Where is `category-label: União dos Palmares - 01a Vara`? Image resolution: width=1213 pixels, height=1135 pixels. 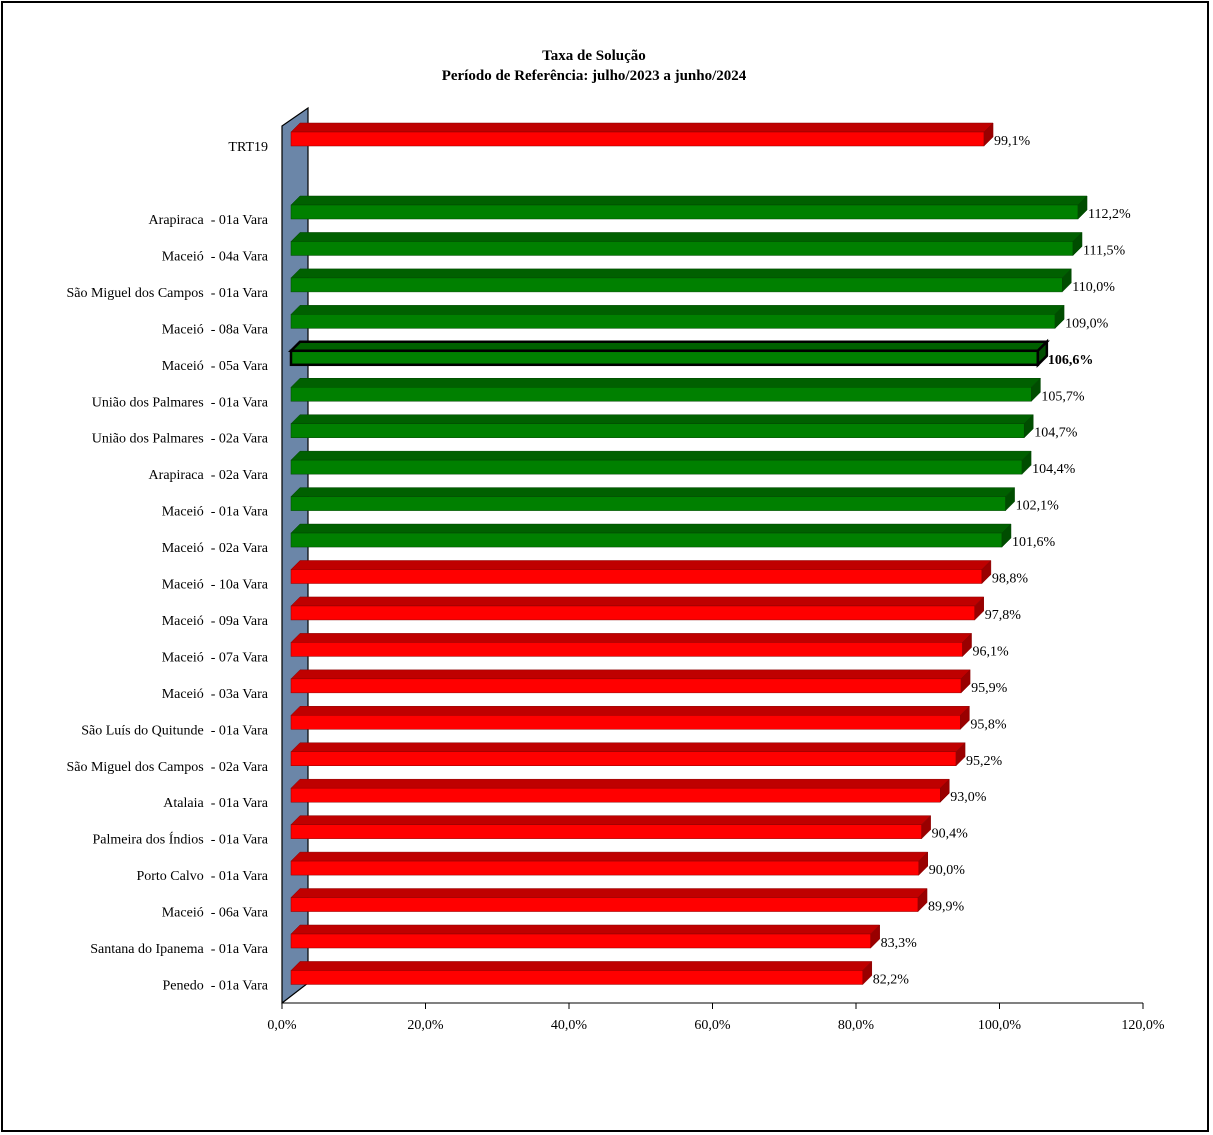 category-label: União dos Palmares - 01a Vara is located at coordinates (180, 402).